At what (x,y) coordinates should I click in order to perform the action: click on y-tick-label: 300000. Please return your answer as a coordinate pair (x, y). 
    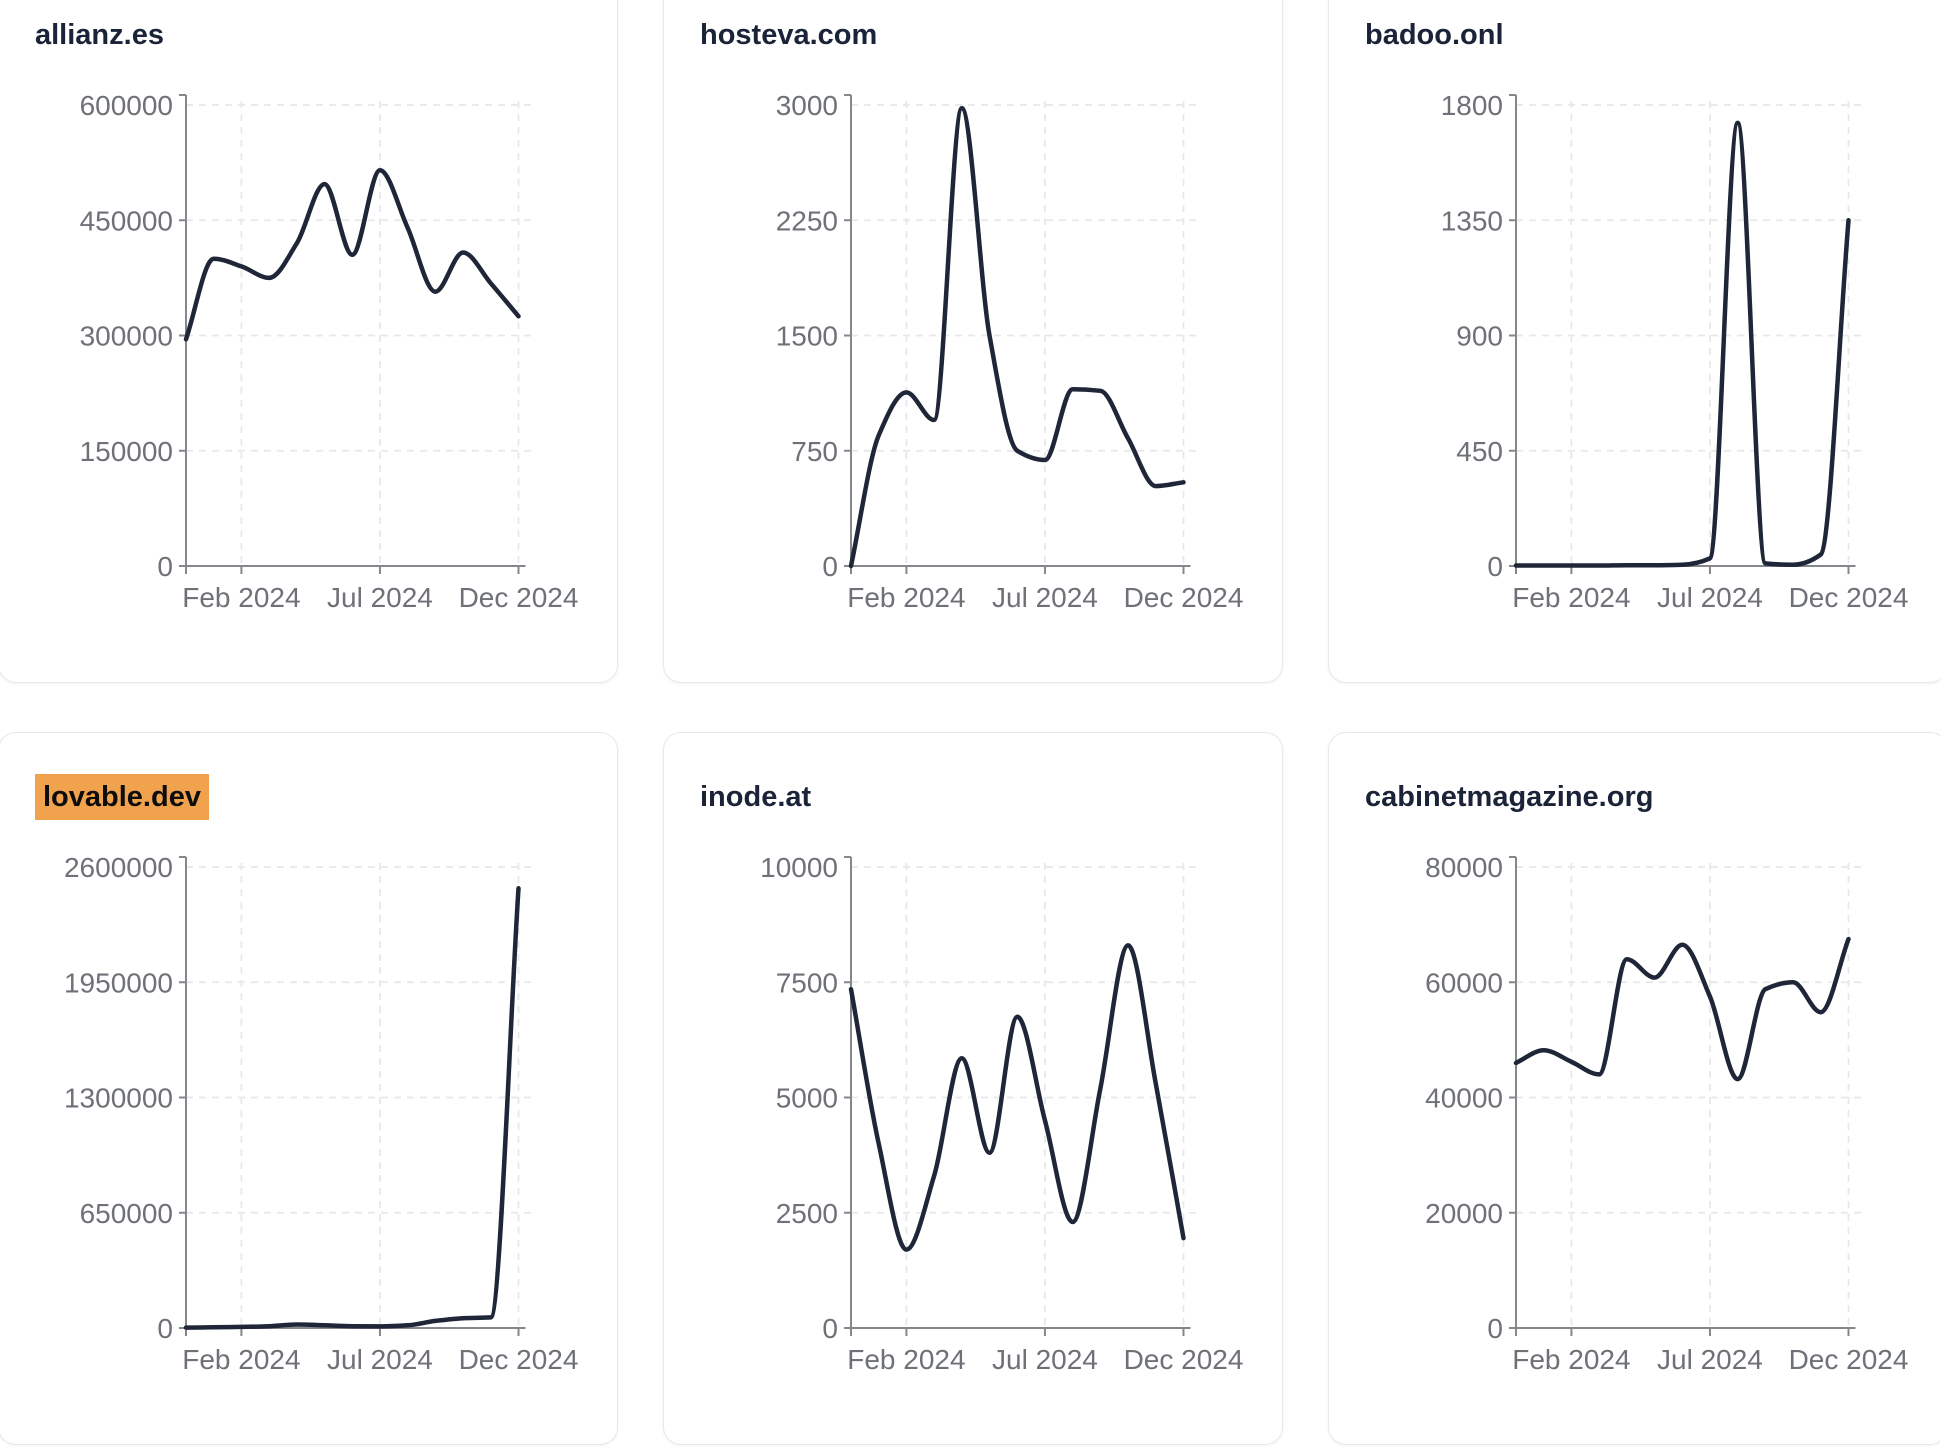
    Looking at the image, I should click on (126, 336).